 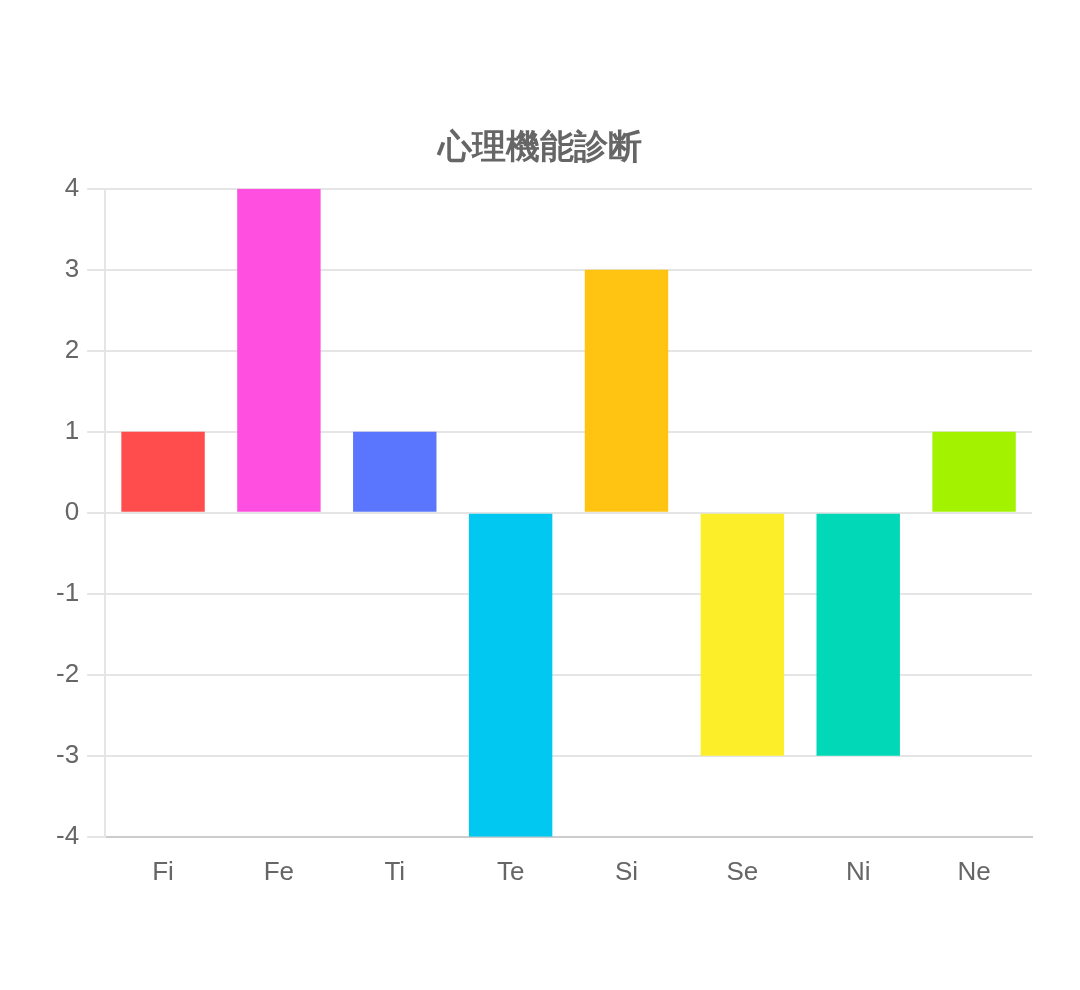 I want to click on x-tick-label: Ti, so click(x=395, y=870).